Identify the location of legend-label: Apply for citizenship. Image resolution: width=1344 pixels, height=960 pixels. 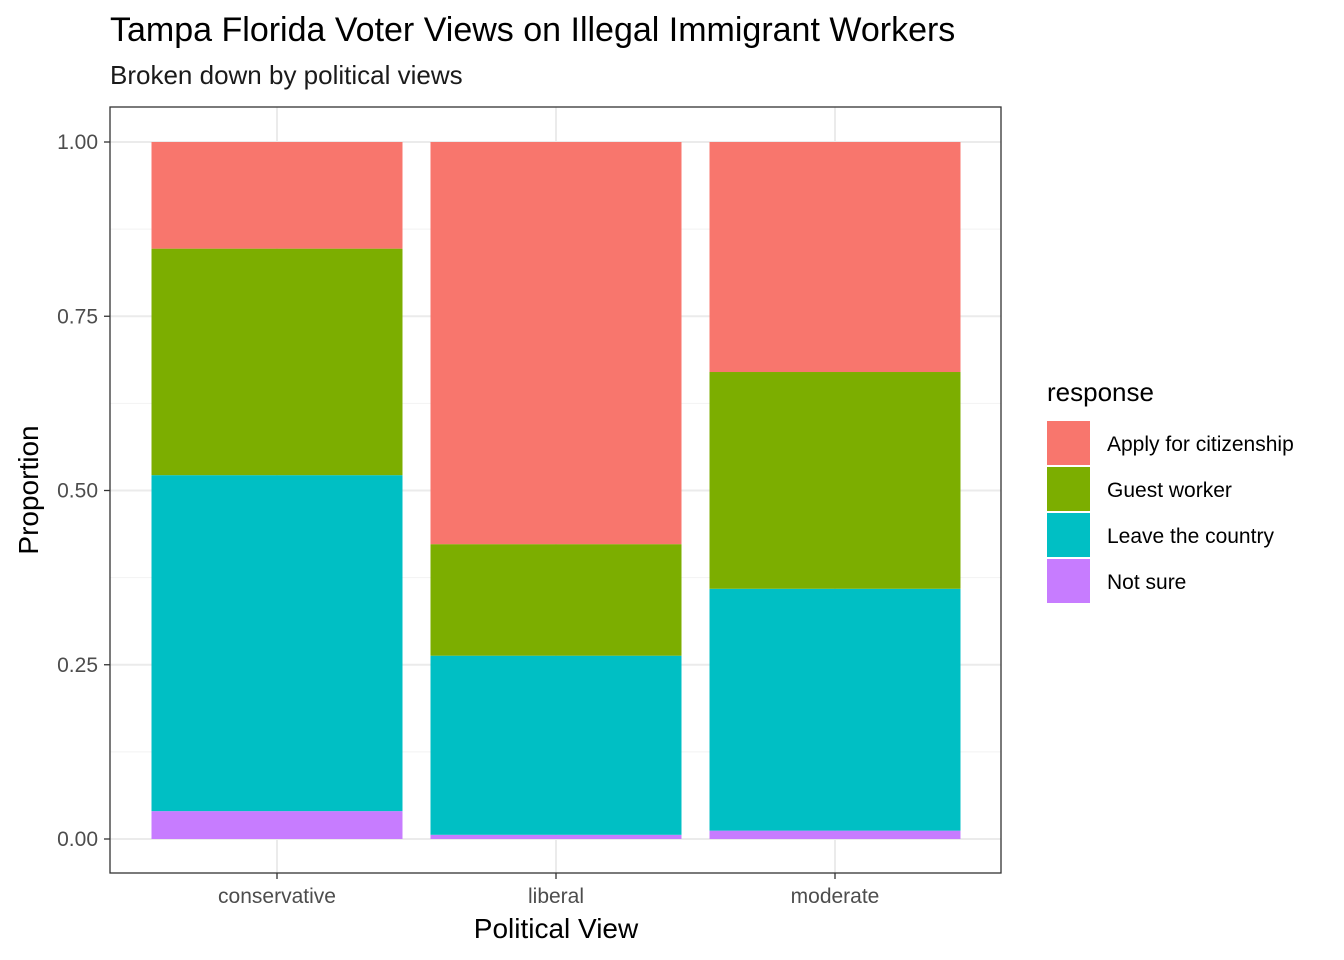
(1200, 444).